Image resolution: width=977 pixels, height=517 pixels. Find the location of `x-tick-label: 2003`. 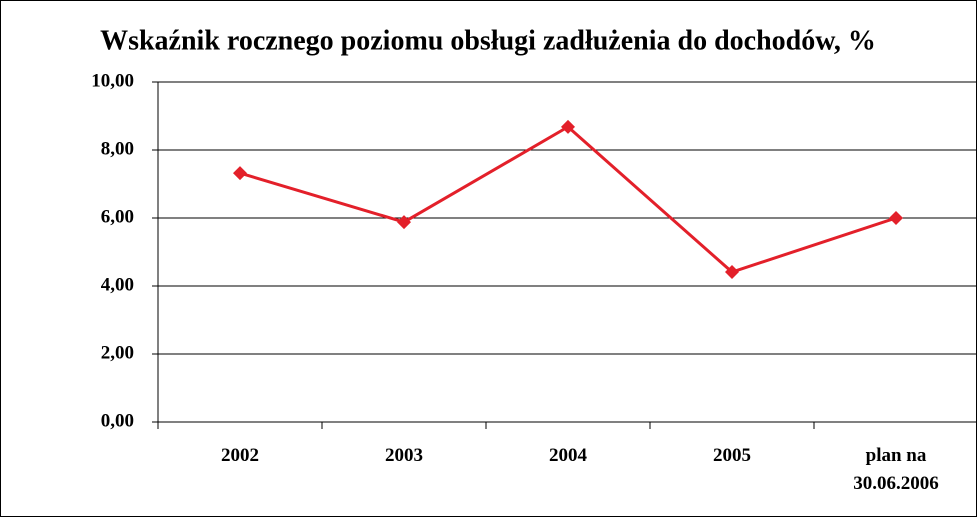

x-tick-label: 2003 is located at coordinates (404, 455).